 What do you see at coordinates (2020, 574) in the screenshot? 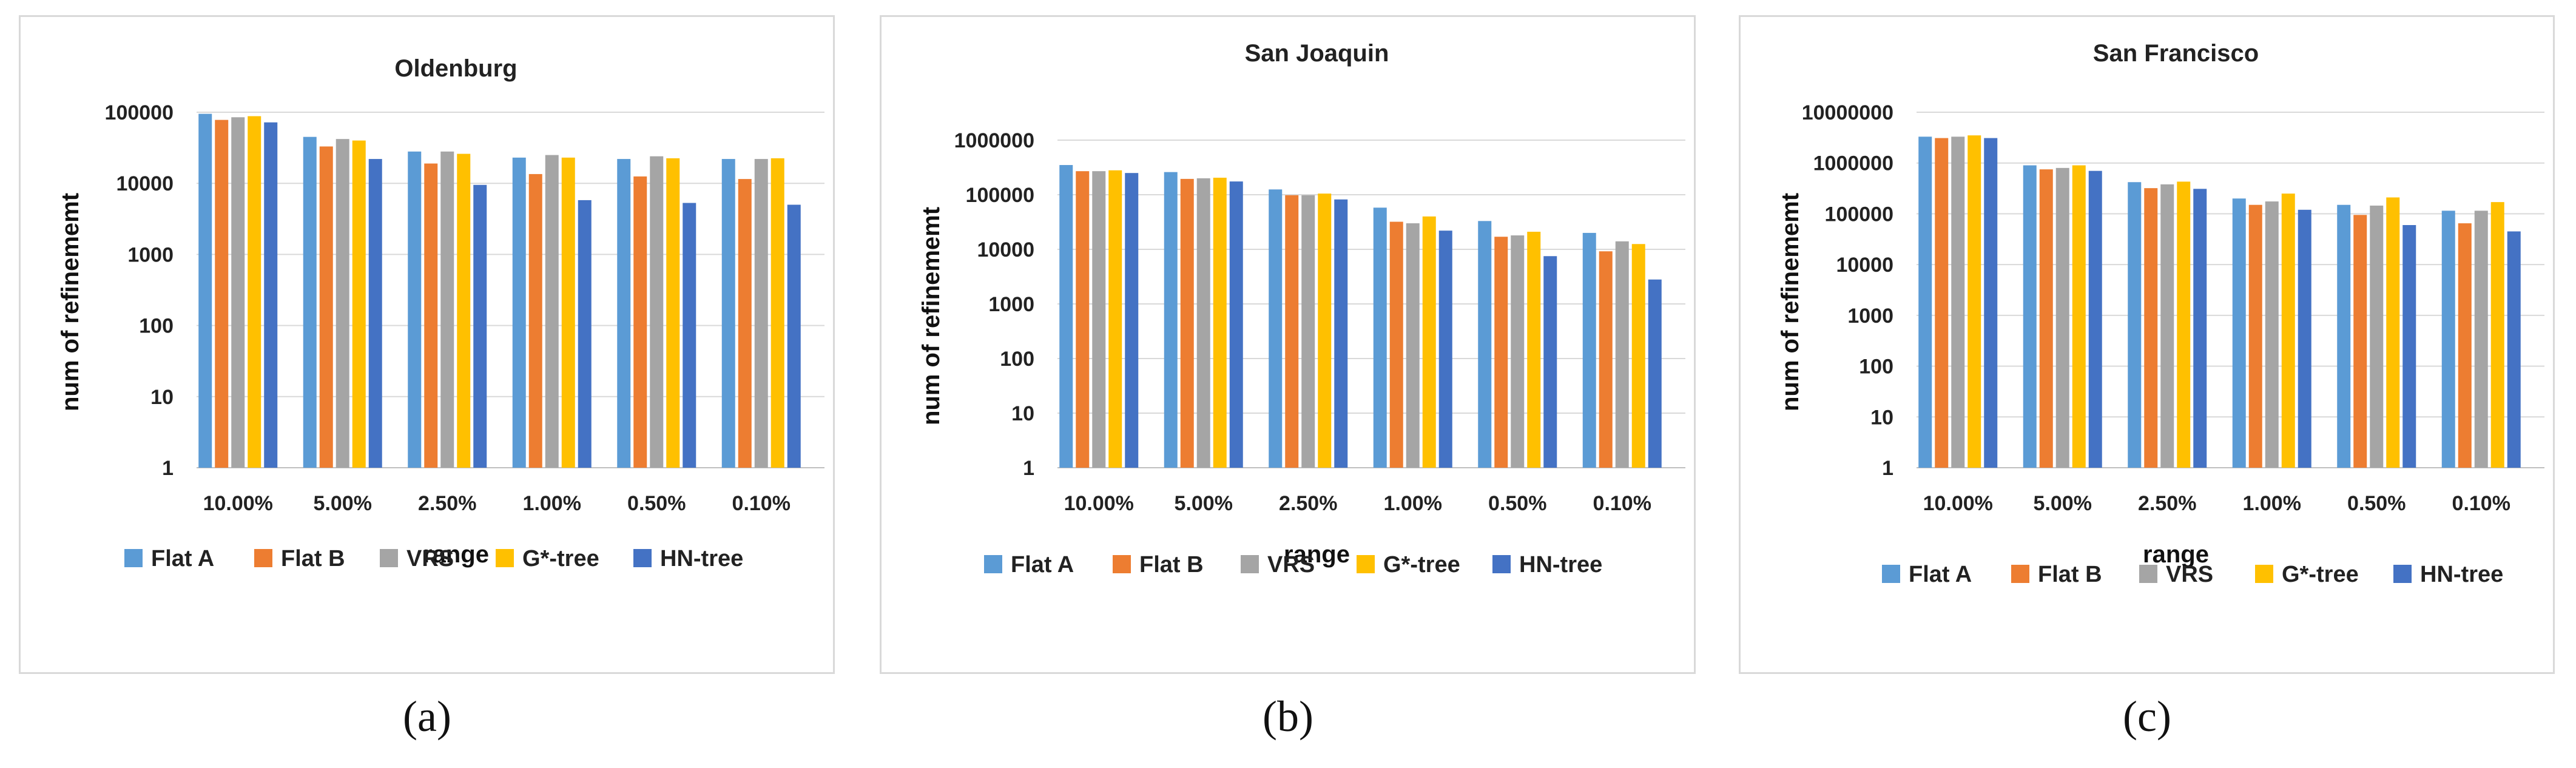
I see `legend-swatch-flat-b` at bounding box center [2020, 574].